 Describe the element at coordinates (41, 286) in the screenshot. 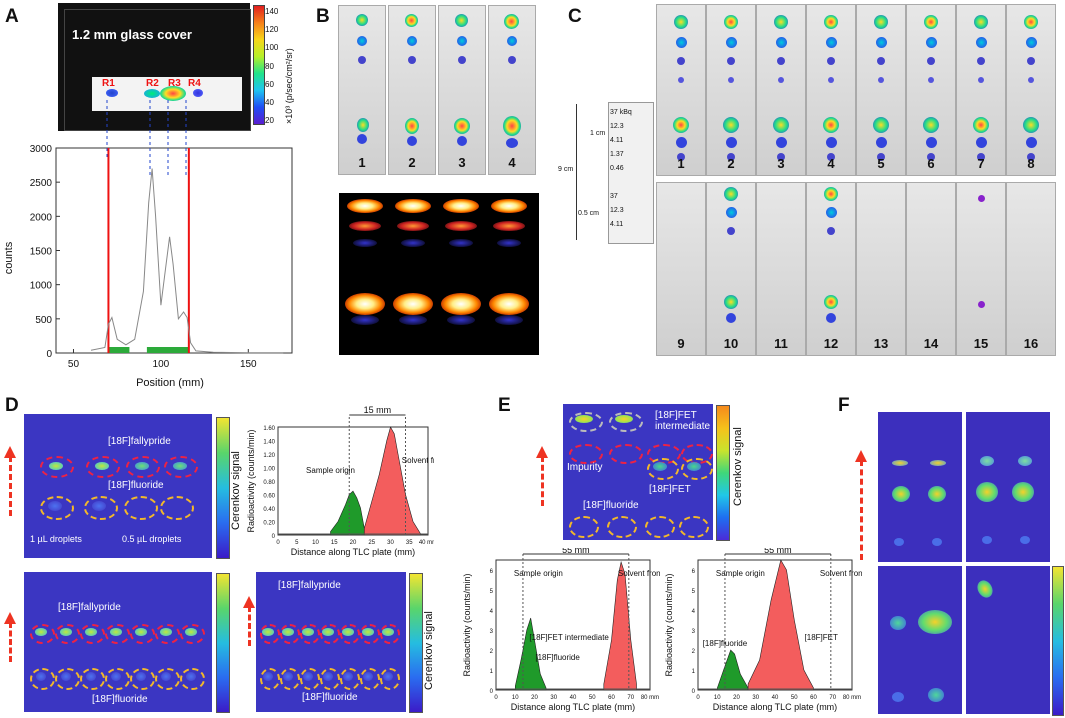

I see `a-ytick-label: 1000` at that location.